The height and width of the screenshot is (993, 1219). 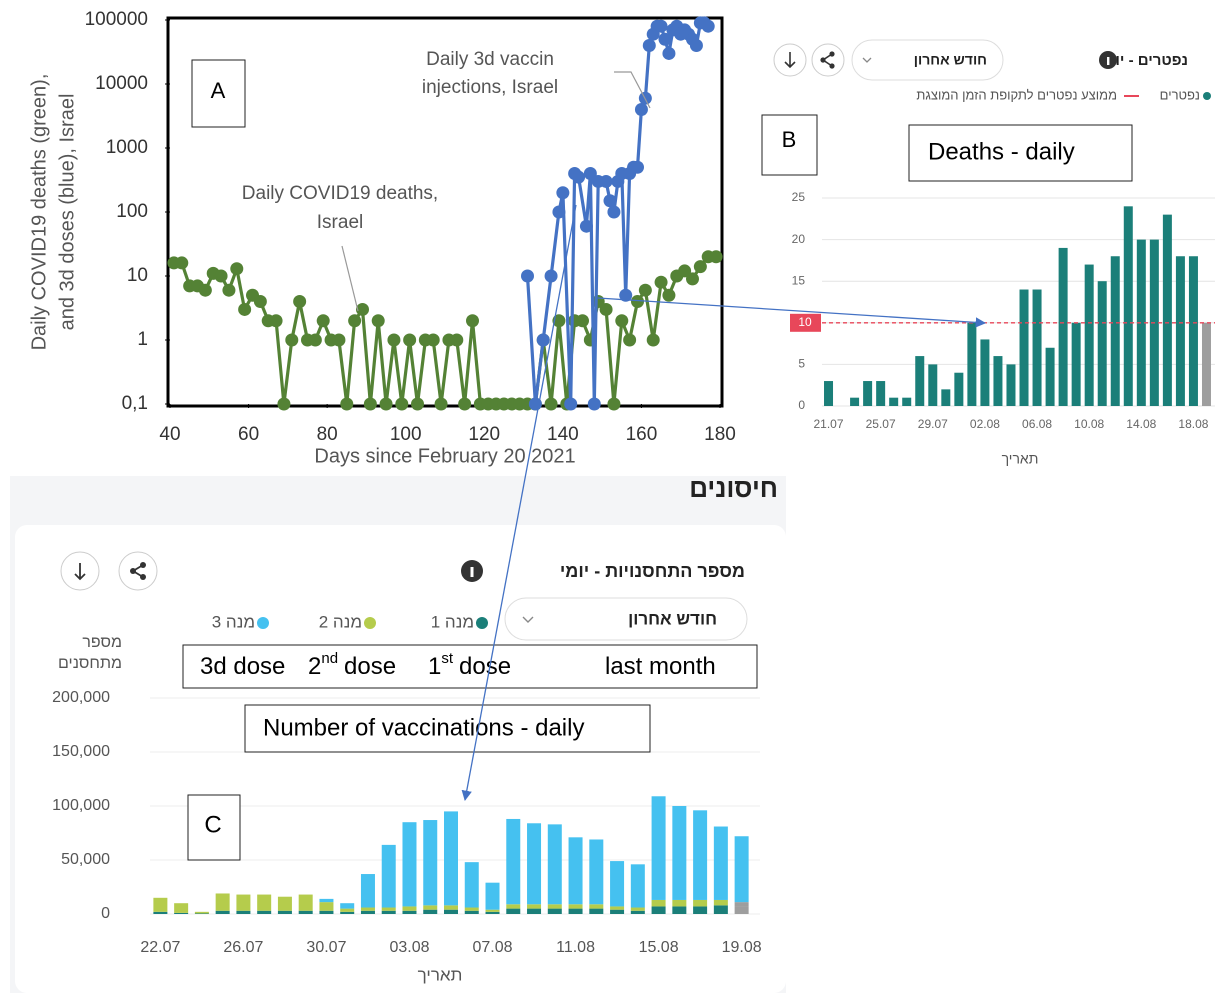 I want to click on annotation-leader, so click(x=632, y=90).